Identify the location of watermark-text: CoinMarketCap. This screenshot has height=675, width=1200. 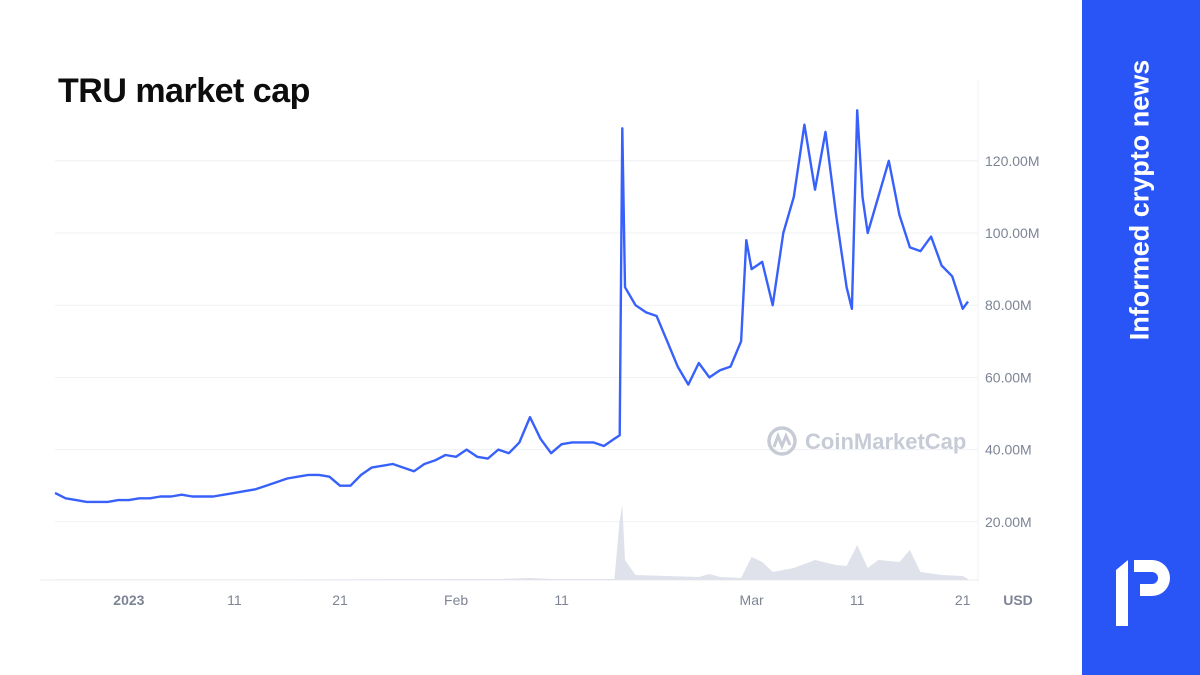
(885, 441).